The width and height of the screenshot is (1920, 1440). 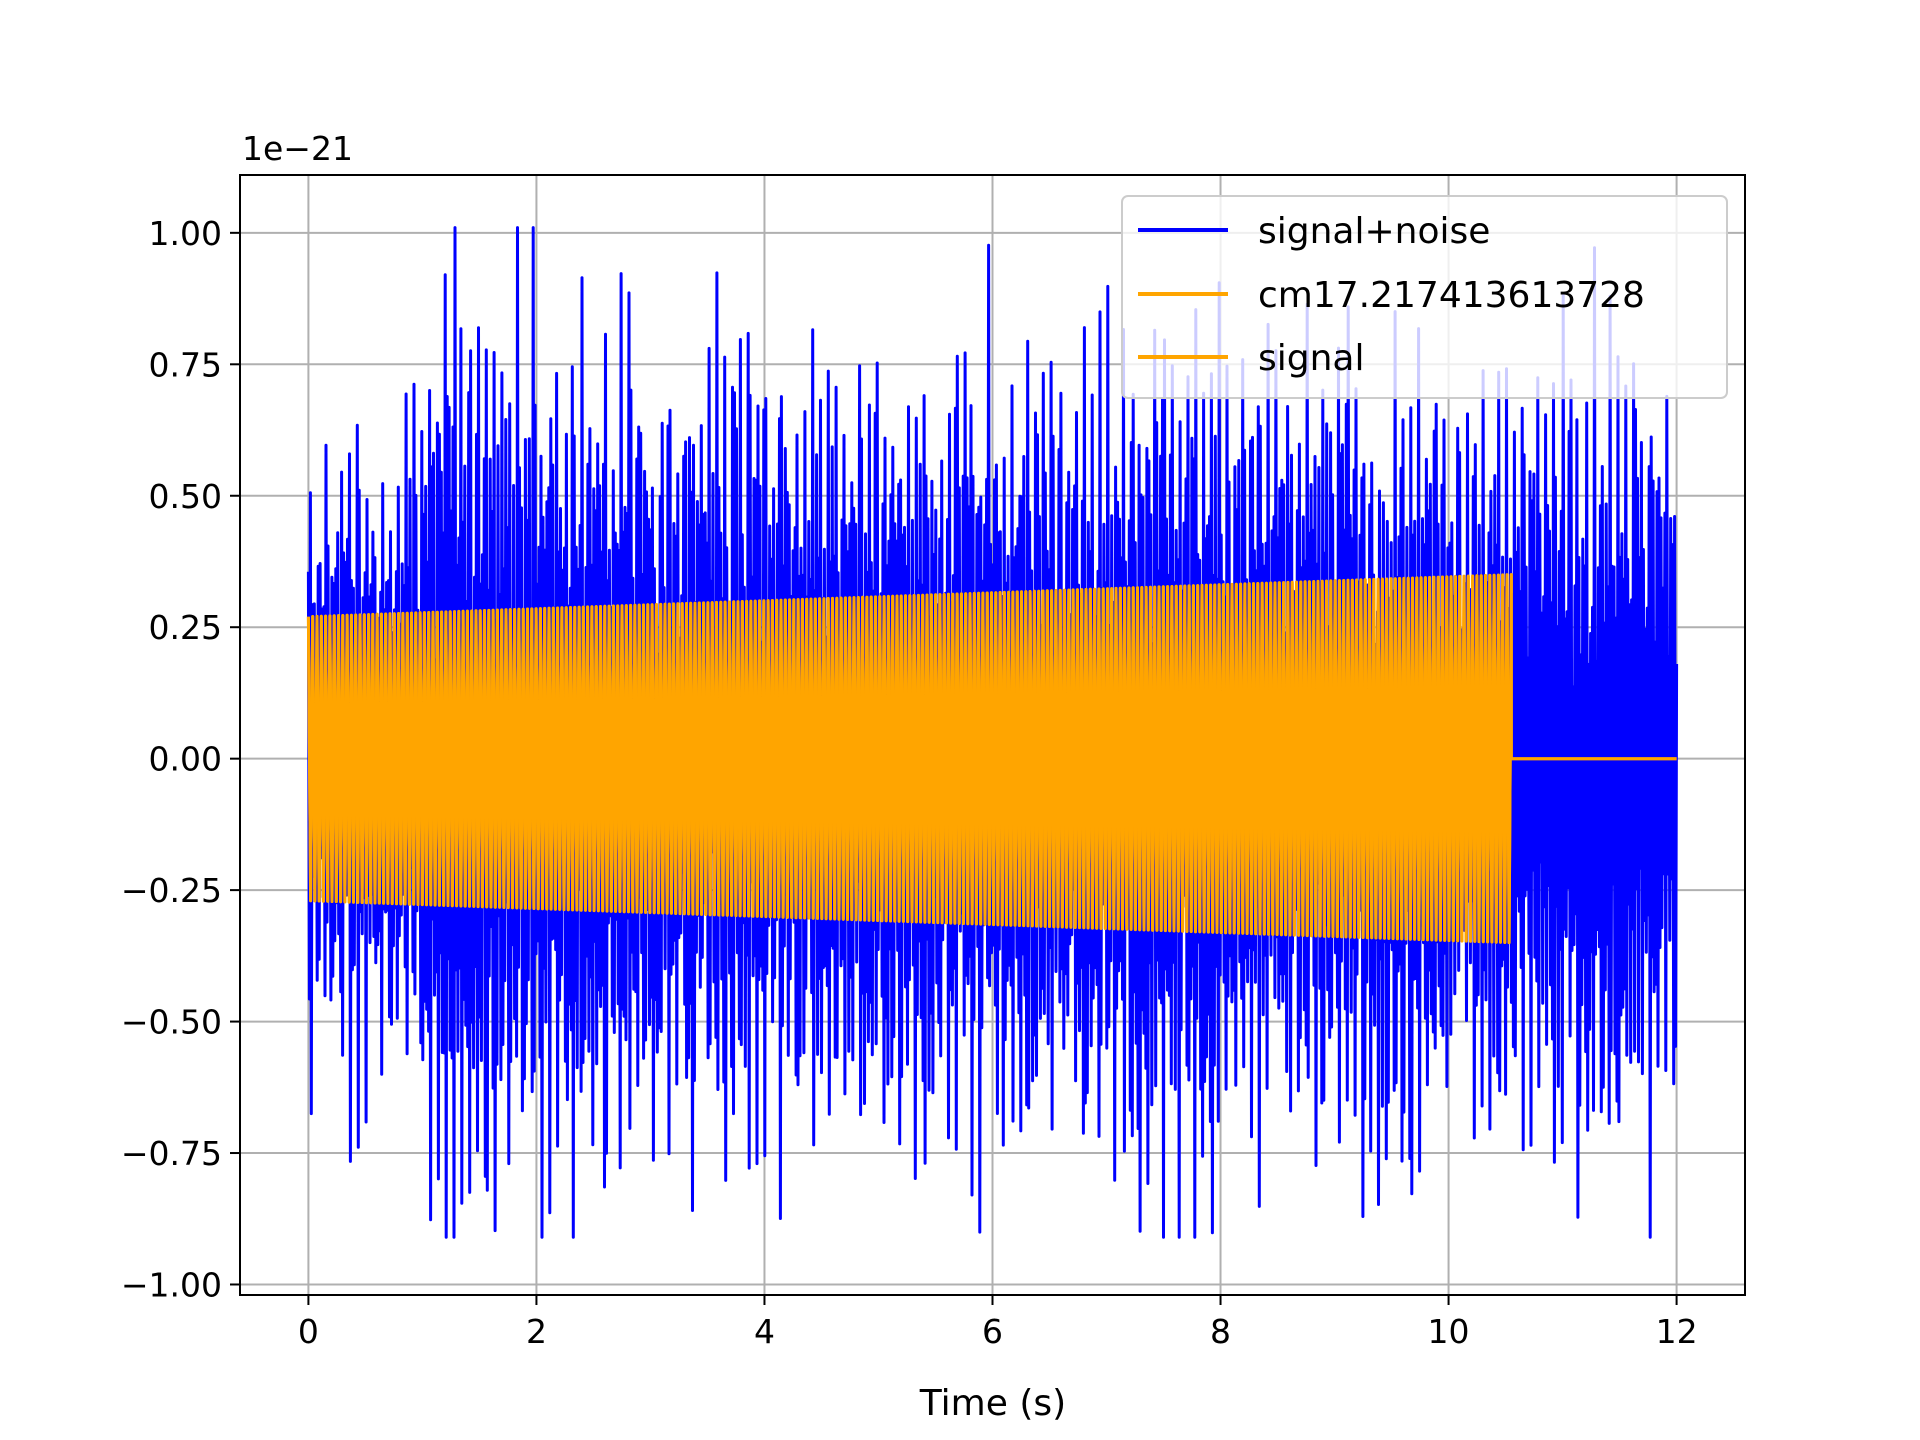 I want to click on y-tick-label: 0.25, so click(x=185, y=627).